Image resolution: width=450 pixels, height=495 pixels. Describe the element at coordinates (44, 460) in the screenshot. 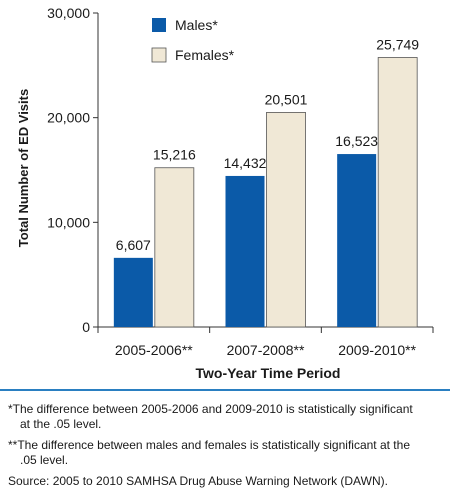

I see `footnote-gender-line2: .05 level.` at that location.